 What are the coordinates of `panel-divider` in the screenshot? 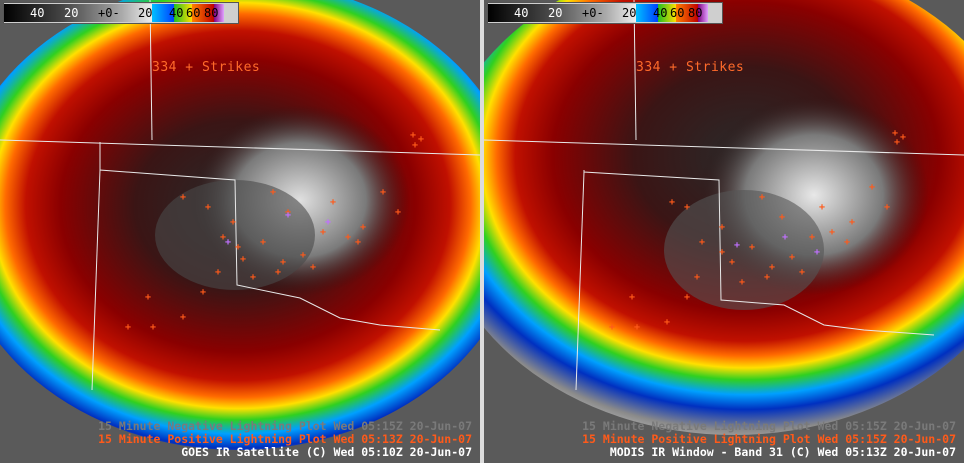 It's located at (482, 231).